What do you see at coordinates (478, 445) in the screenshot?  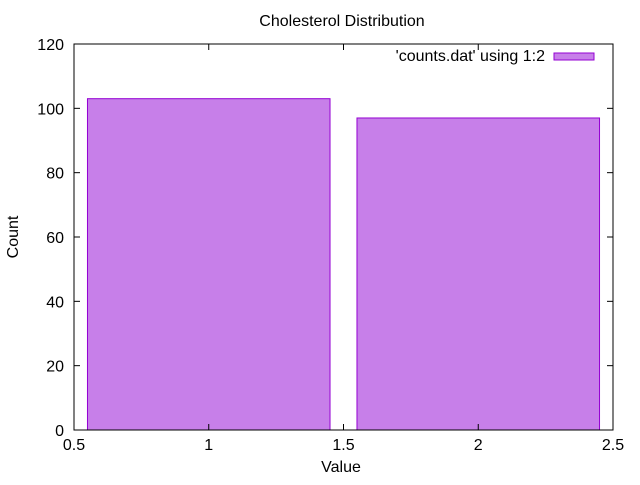 I see `x-tick-label: 2` at bounding box center [478, 445].